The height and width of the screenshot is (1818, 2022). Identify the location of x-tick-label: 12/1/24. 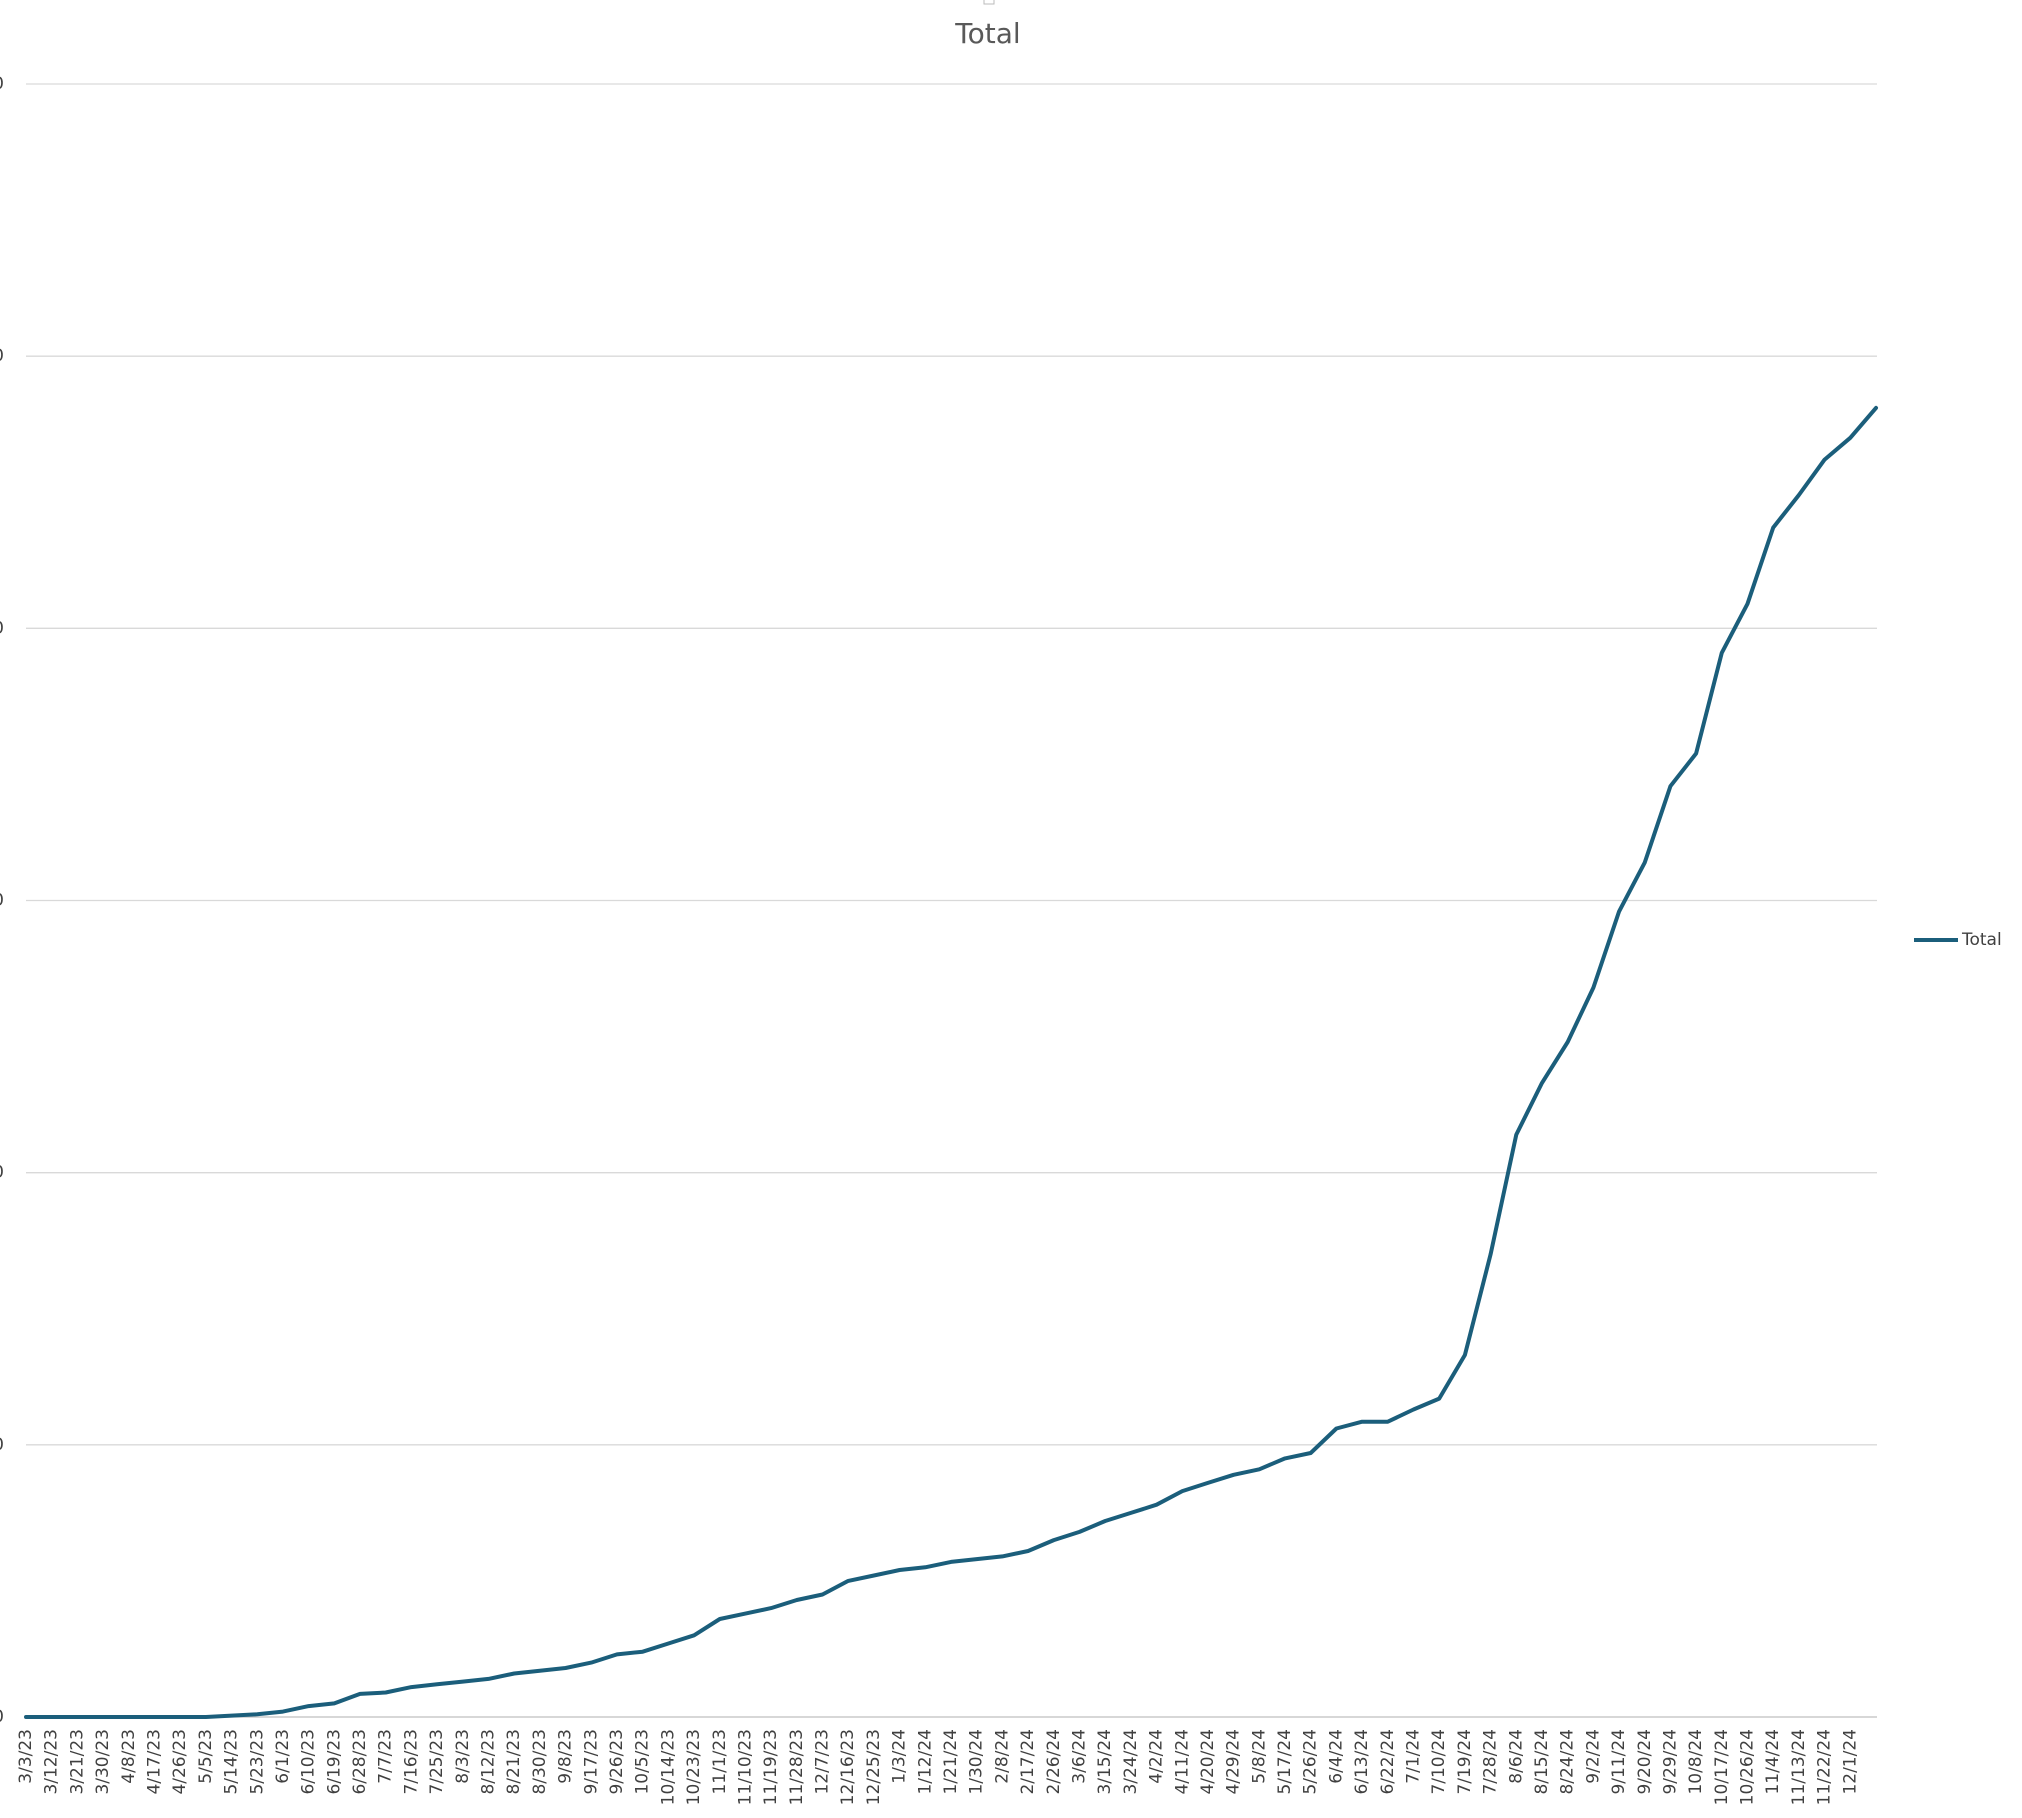
(1850, 1762).